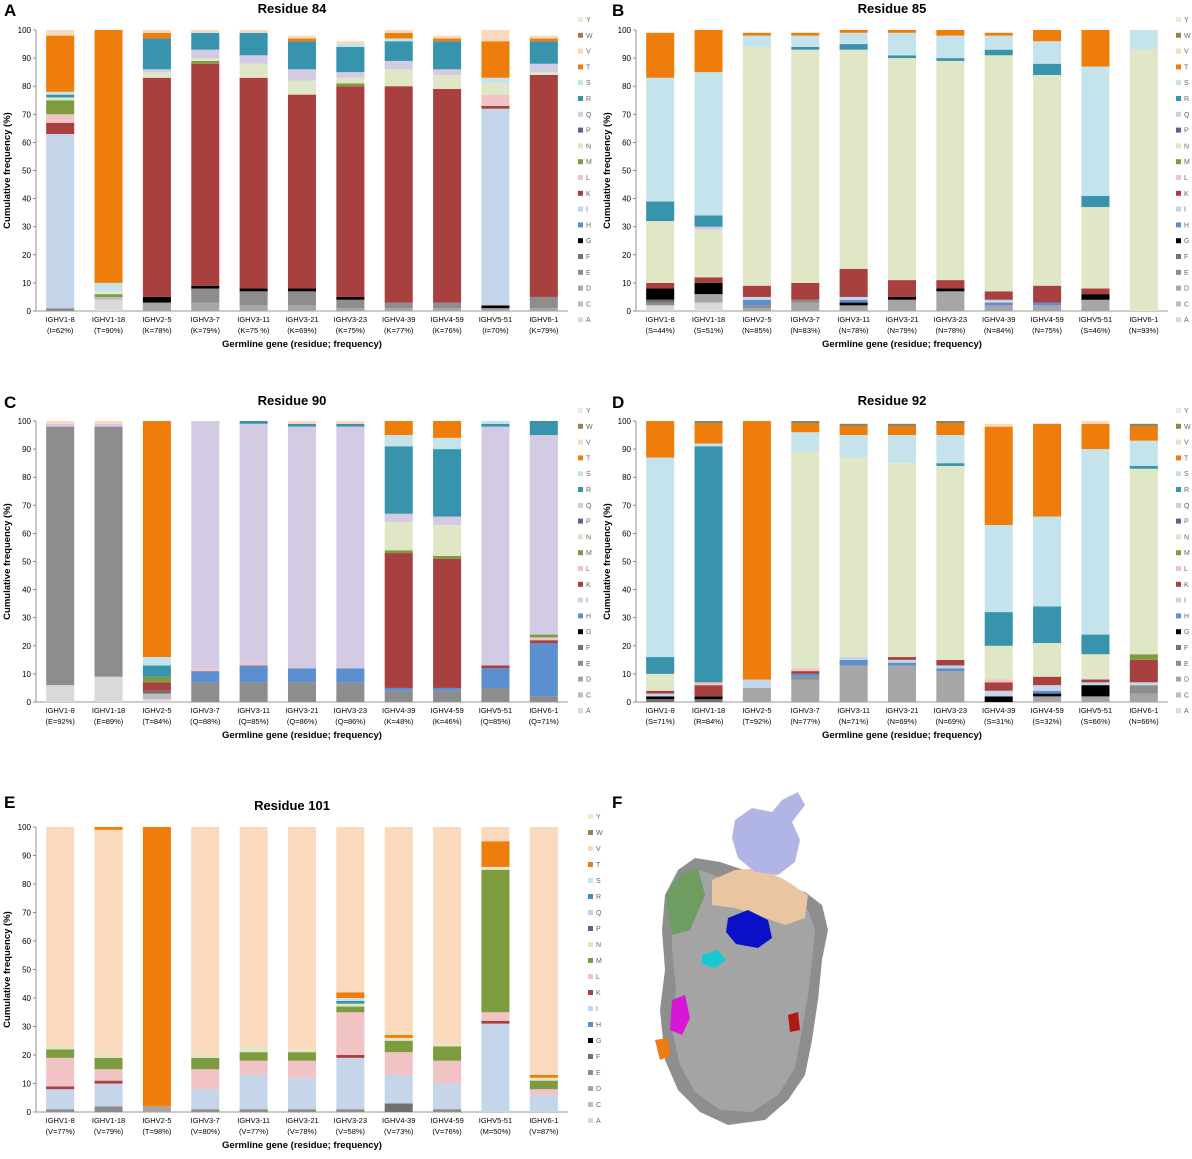  Describe the element at coordinates (588, 194) in the screenshot. I see `legend-label-k: K` at that location.